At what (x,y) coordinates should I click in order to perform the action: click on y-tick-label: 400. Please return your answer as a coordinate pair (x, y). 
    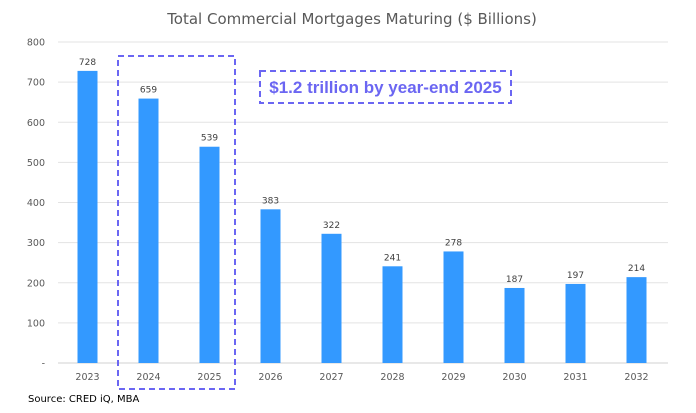
    Looking at the image, I should click on (36, 203).